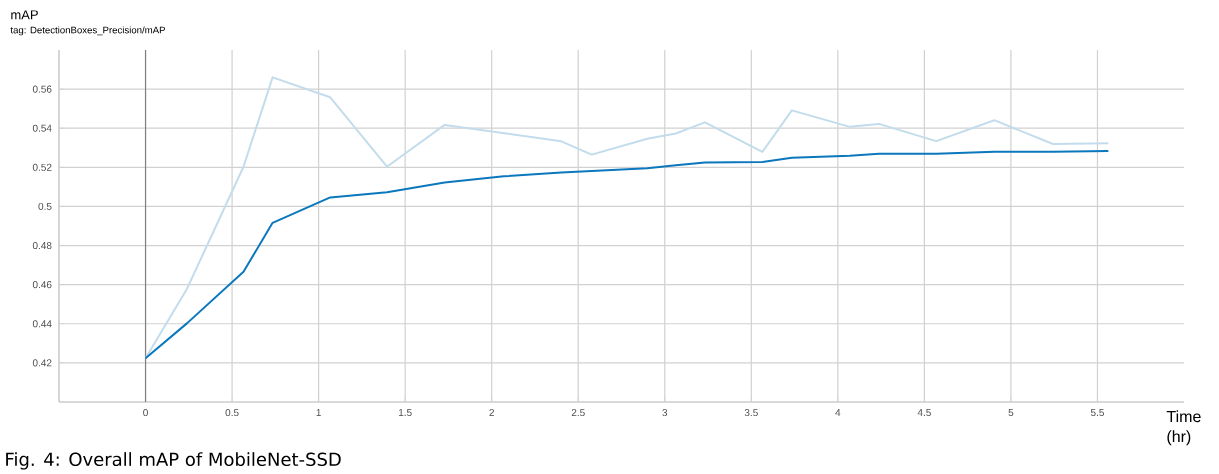 This screenshot has height=474, width=1219. Describe the element at coordinates (42, 167) in the screenshot. I see `y-tick-label: 0.52` at that location.